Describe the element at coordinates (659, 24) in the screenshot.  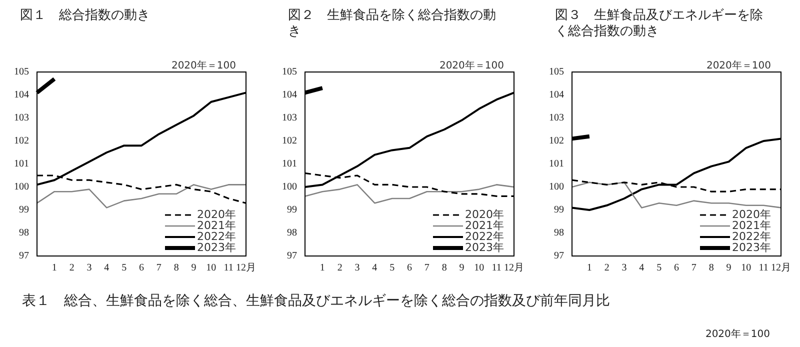
I see `chart-title: 図３ 生鮮食品及びエネルギーを除く総合指数の動き` at that location.